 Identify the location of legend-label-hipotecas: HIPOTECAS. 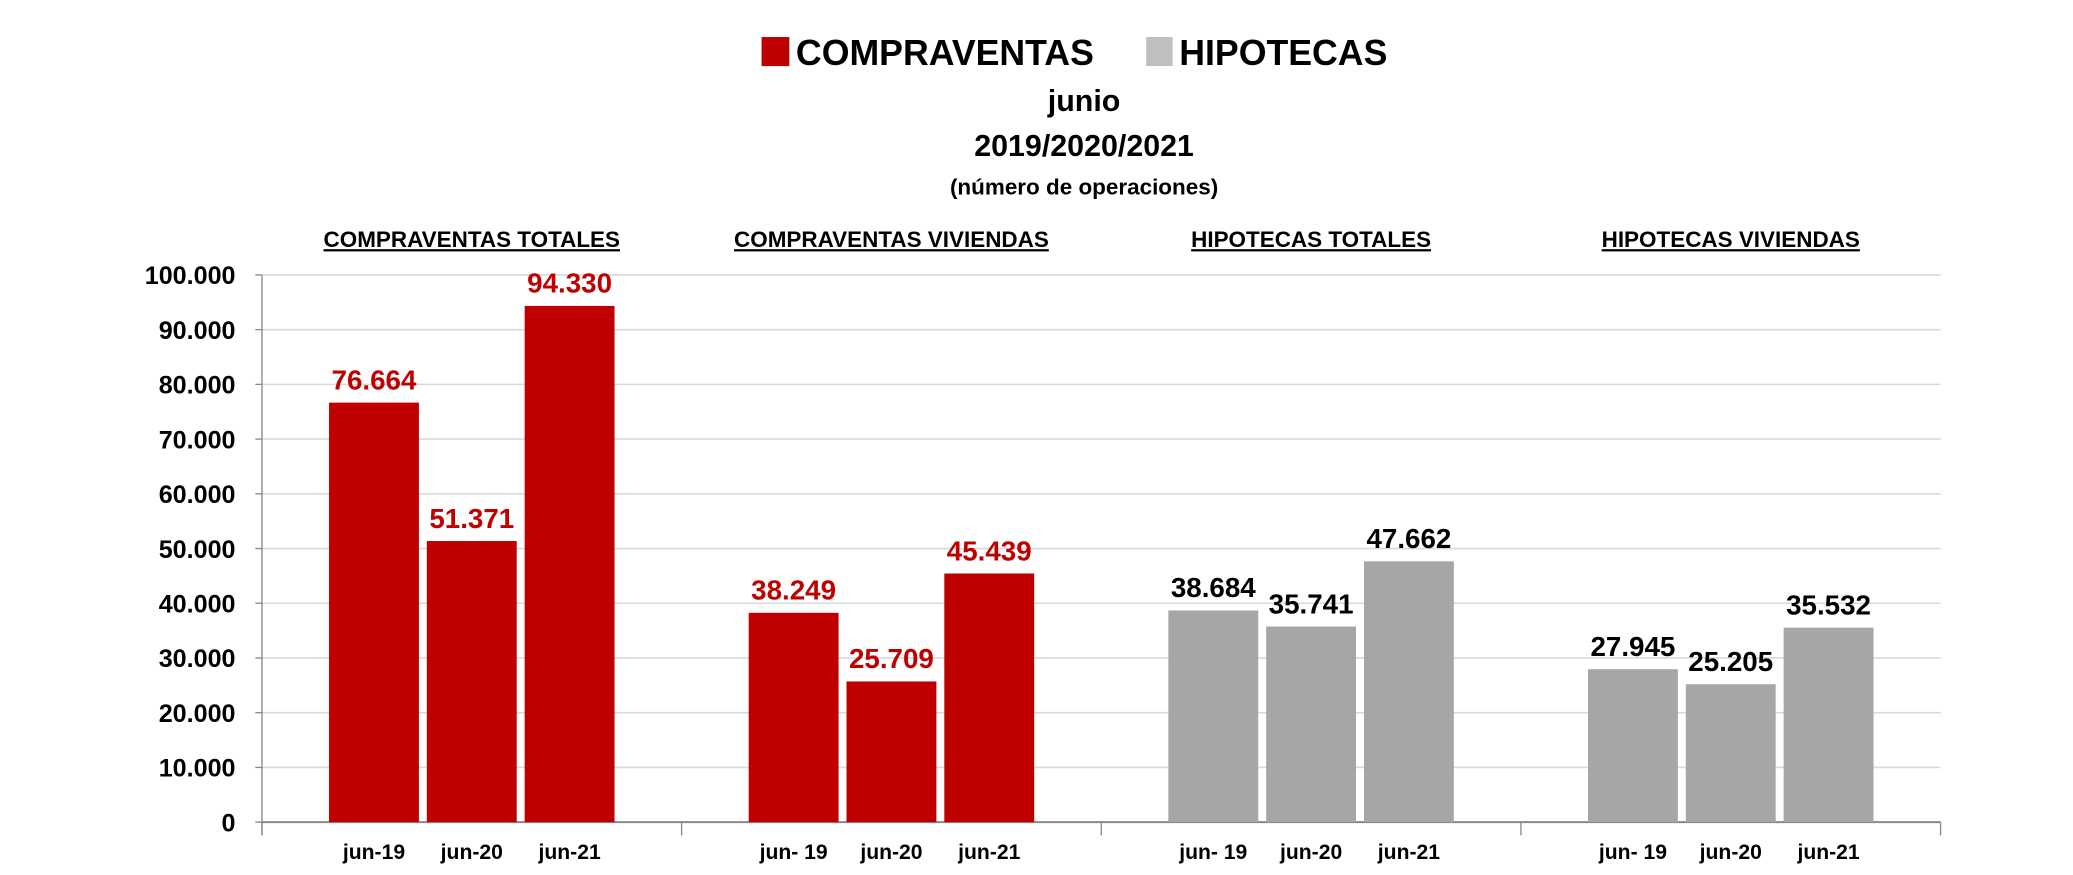
(1283, 53).